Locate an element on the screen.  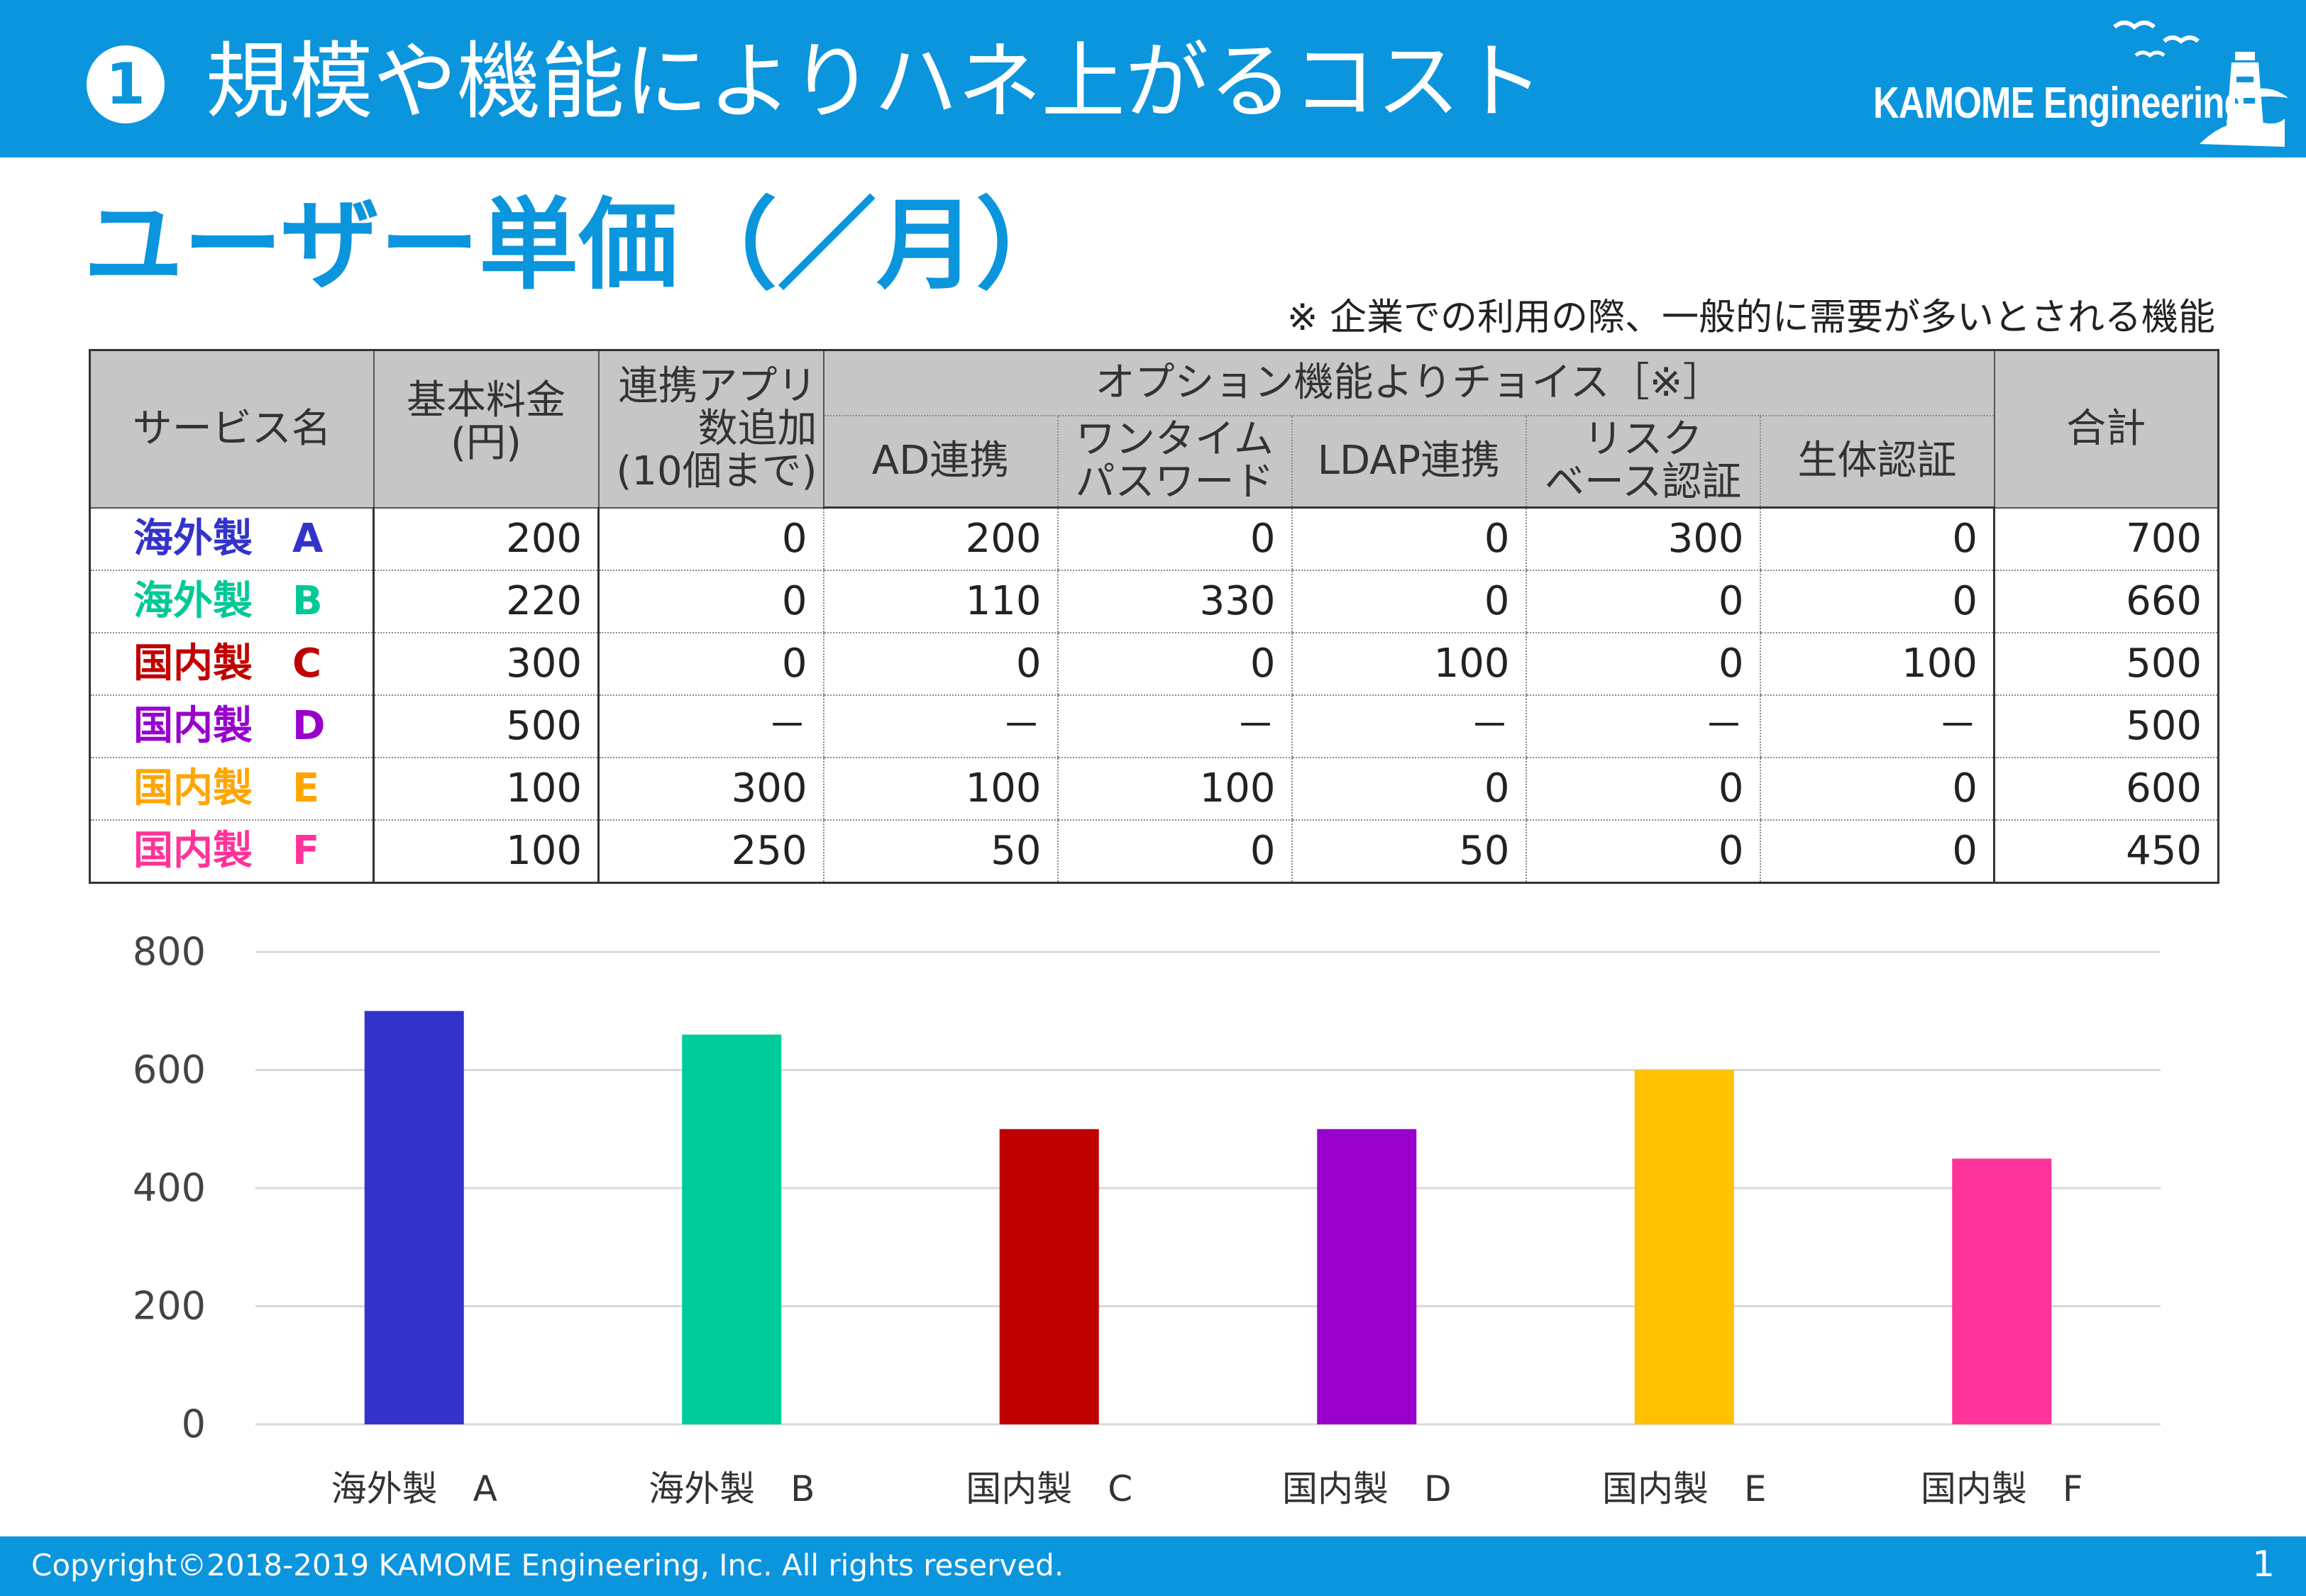
header-base-fee: 基本料金 (円) is located at coordinates (486, 429).